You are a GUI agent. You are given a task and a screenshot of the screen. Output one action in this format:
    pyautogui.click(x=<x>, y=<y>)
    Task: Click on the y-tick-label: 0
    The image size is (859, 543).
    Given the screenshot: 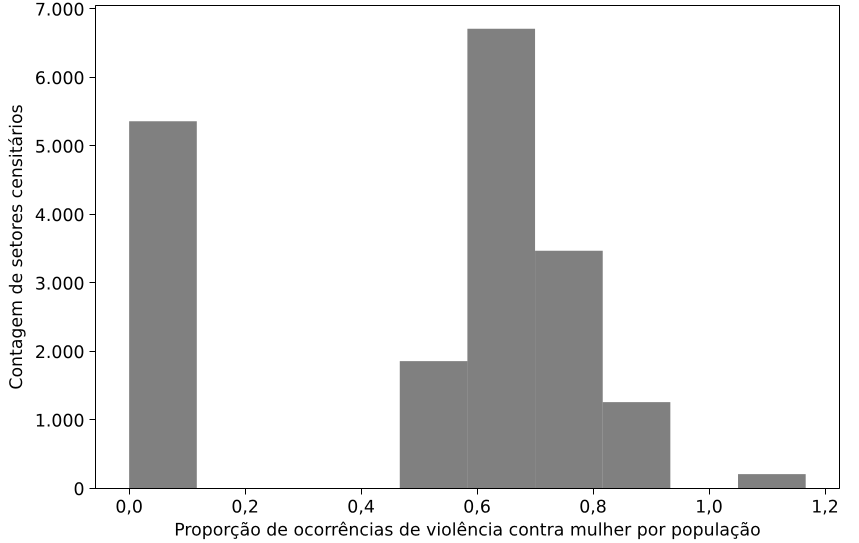 What is the action you would take?
    pyautogui.click(x=79, y=490)
    